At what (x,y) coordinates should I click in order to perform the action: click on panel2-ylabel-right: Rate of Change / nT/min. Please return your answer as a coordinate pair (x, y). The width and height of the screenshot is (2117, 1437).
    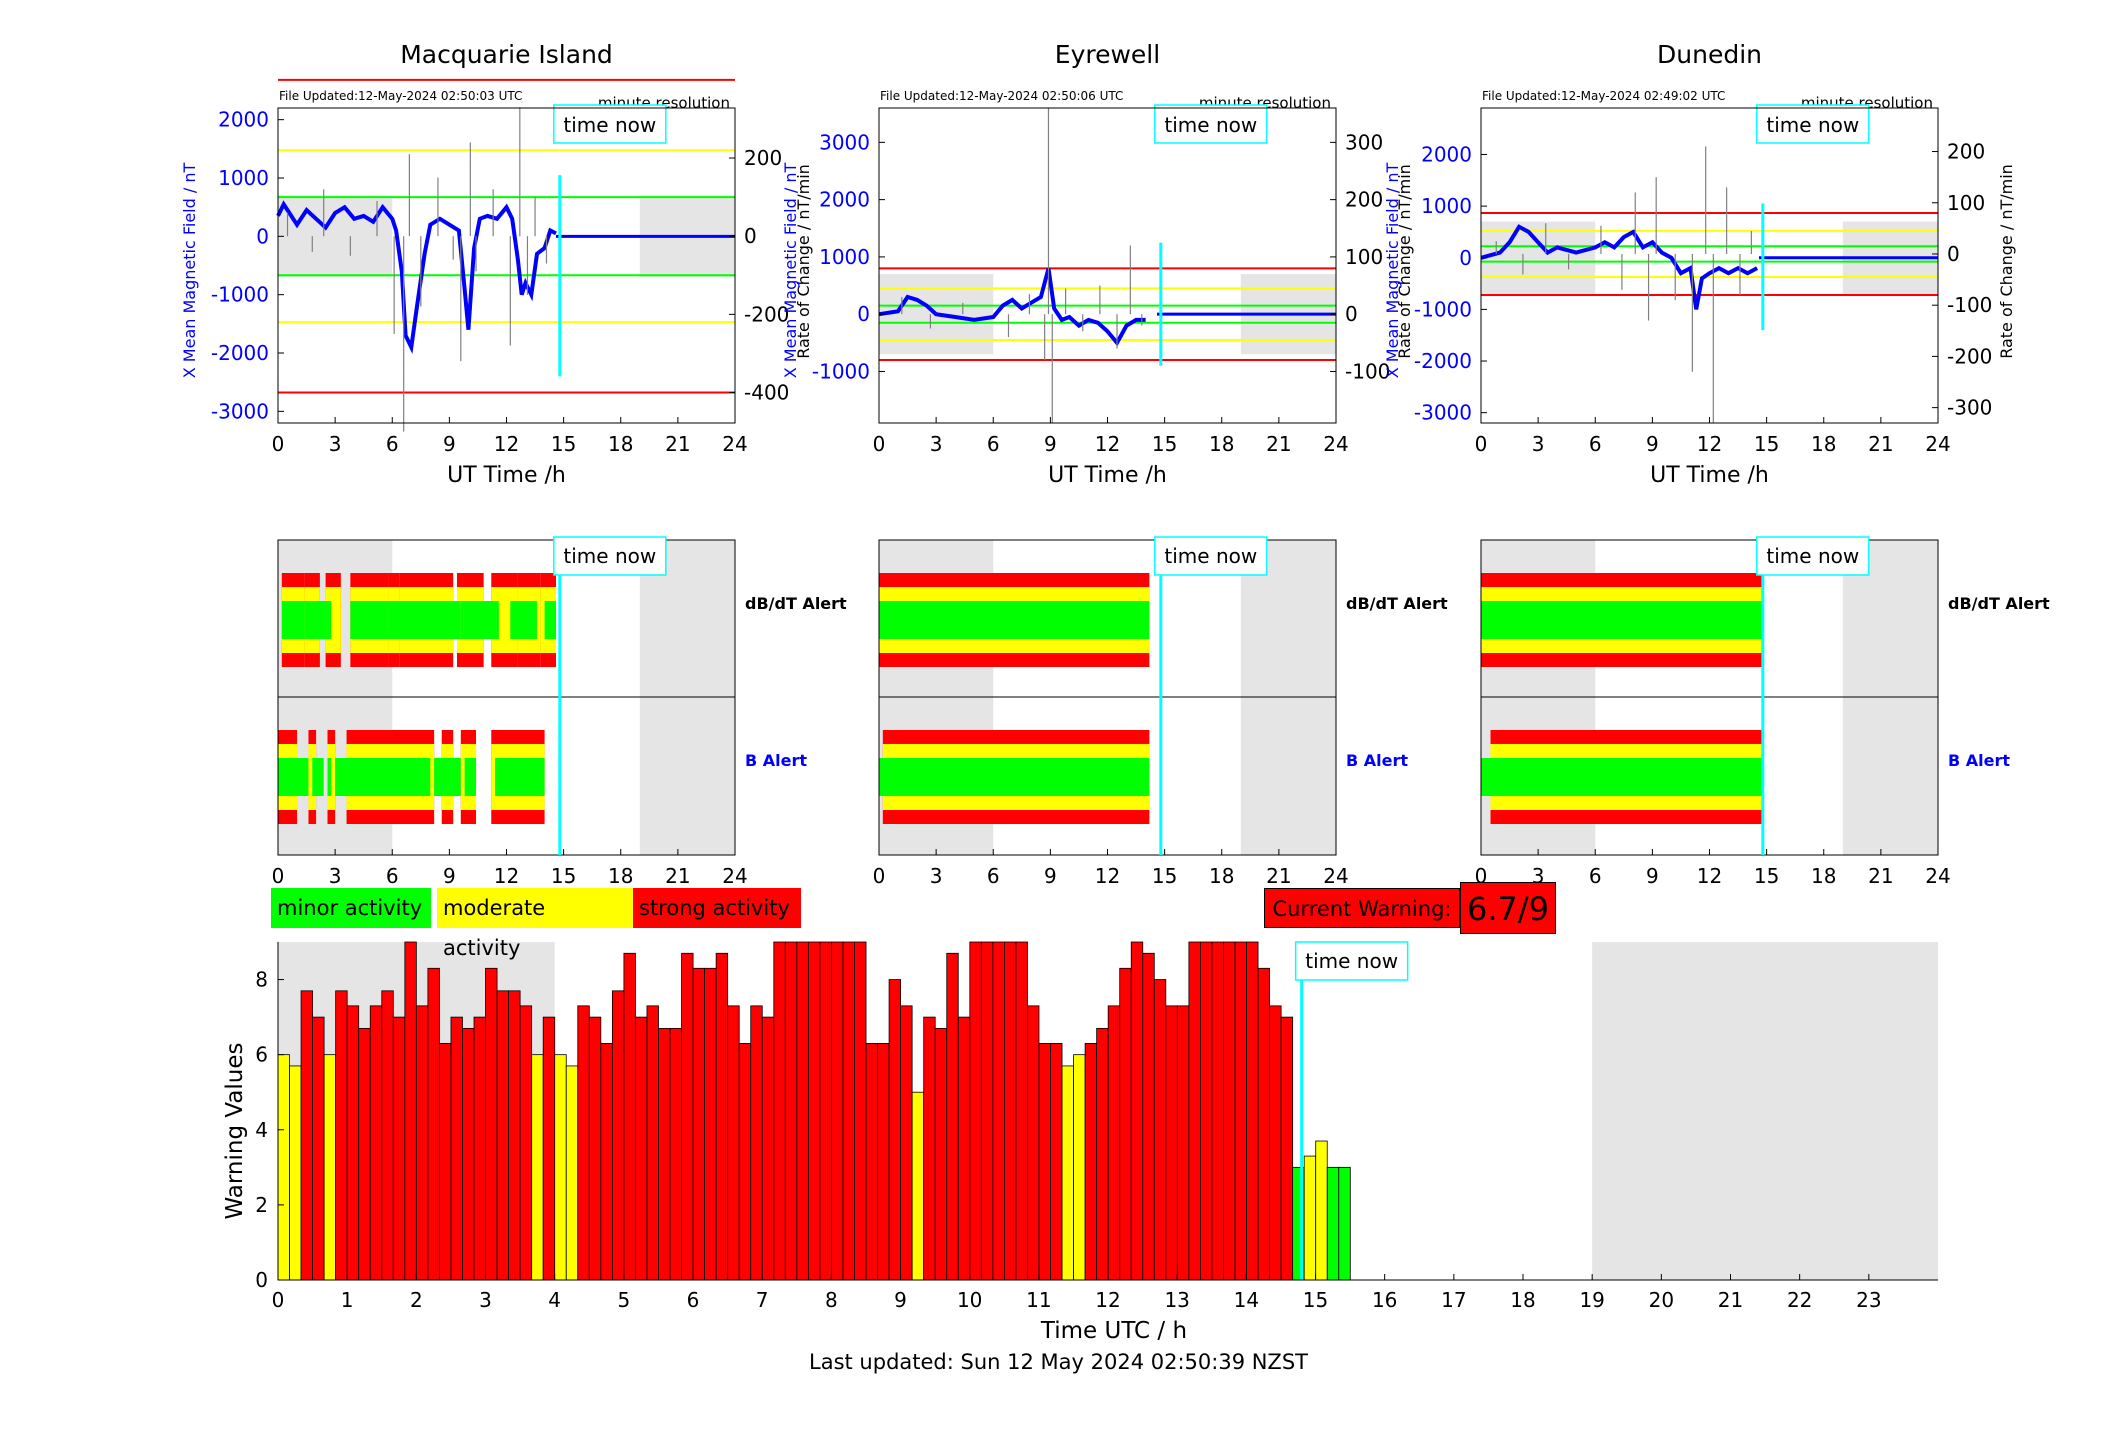
    Looking at the image, I should click on (1404, 261).